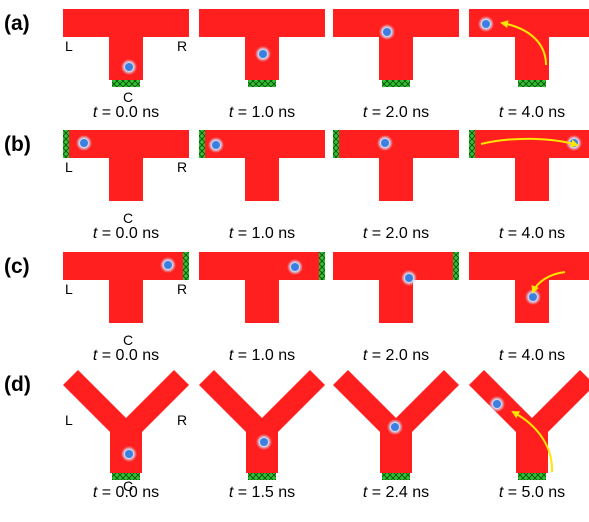  What do you see at coordinates (400, 492) in the screenshot?
I see `time-value: = 2.4 ns` at bounding box center [400, 492].